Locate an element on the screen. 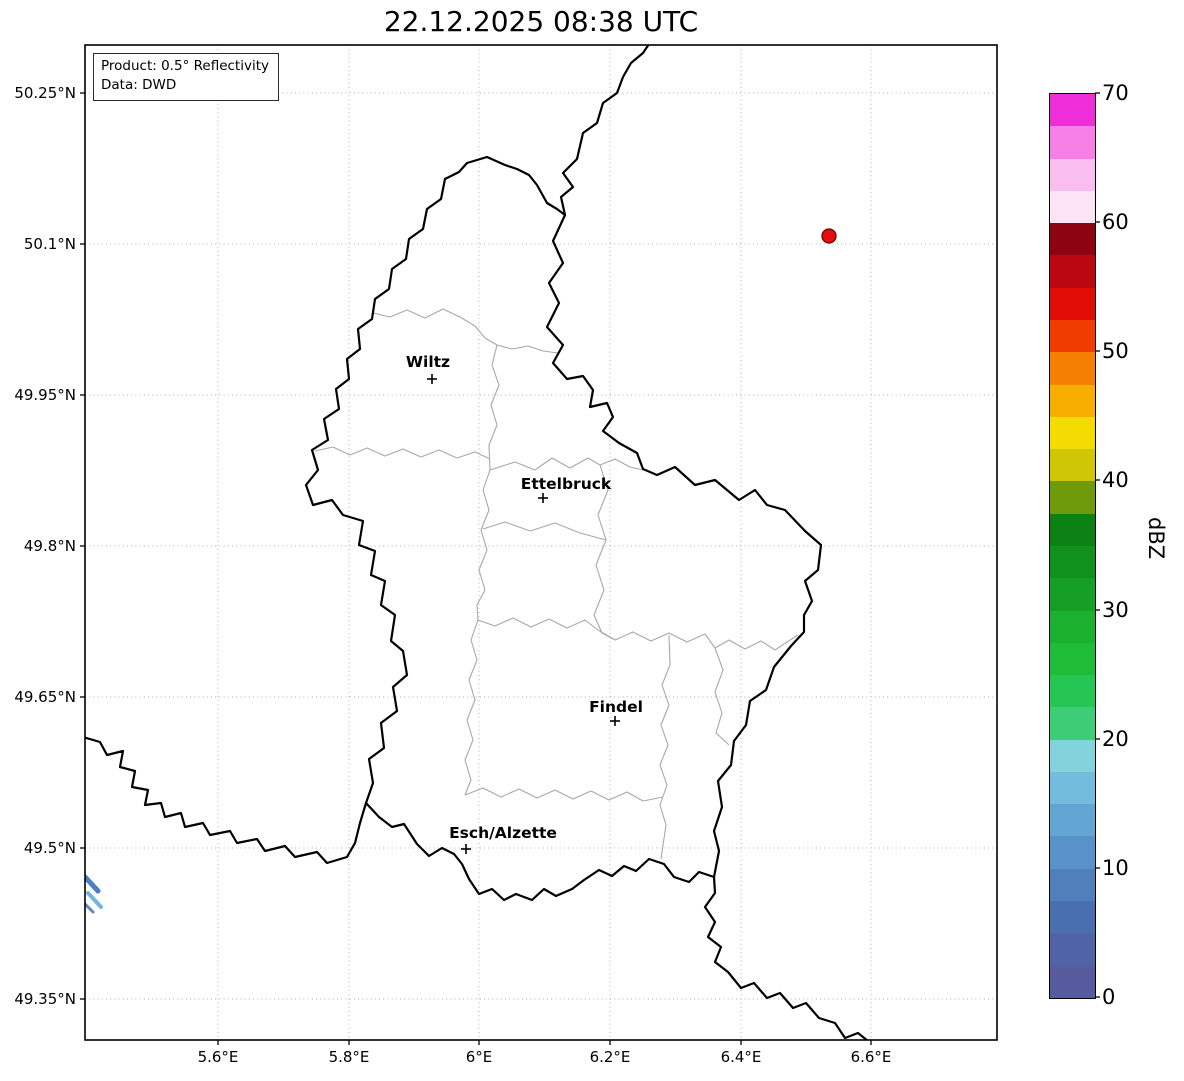  city-label-esch: Esch/Alzette is located at coordinates (503, 833).